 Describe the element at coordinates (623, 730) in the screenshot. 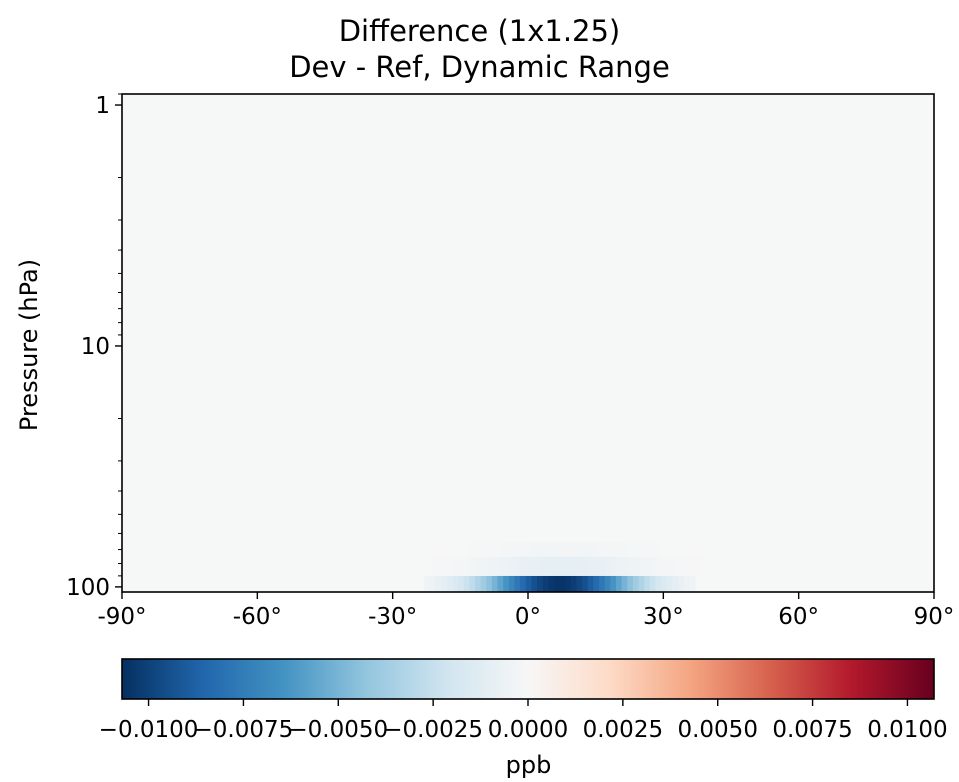

I see `colorbar-tick-label: 0.0025` at that location.